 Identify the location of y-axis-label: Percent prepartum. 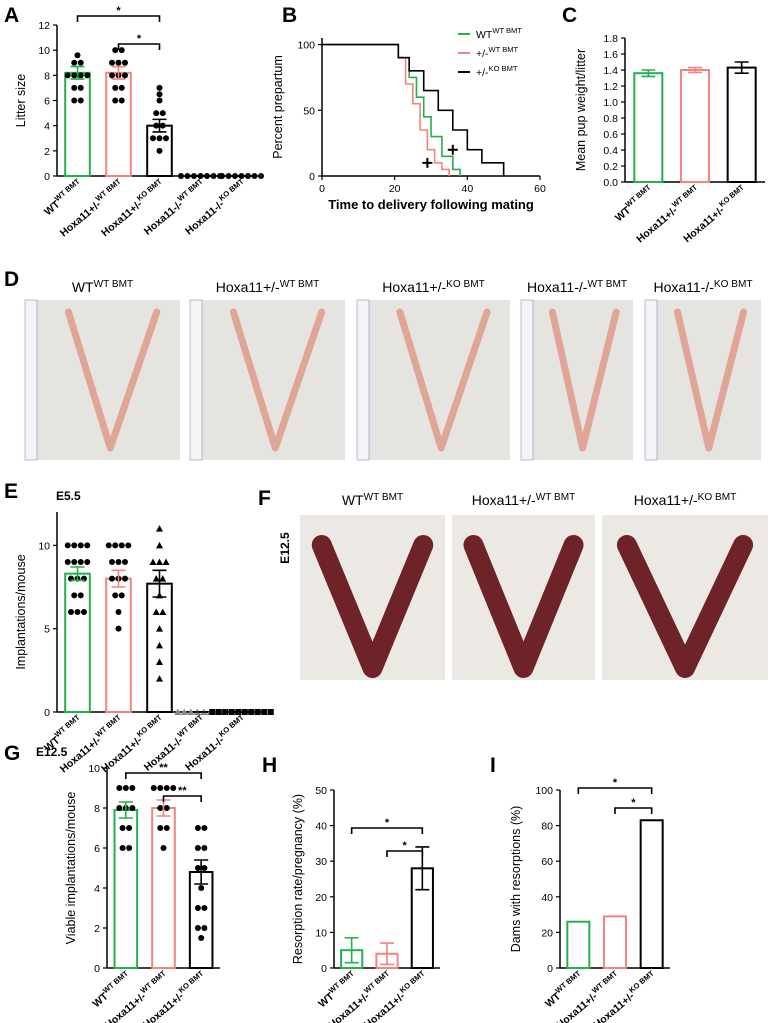
(278, 107).